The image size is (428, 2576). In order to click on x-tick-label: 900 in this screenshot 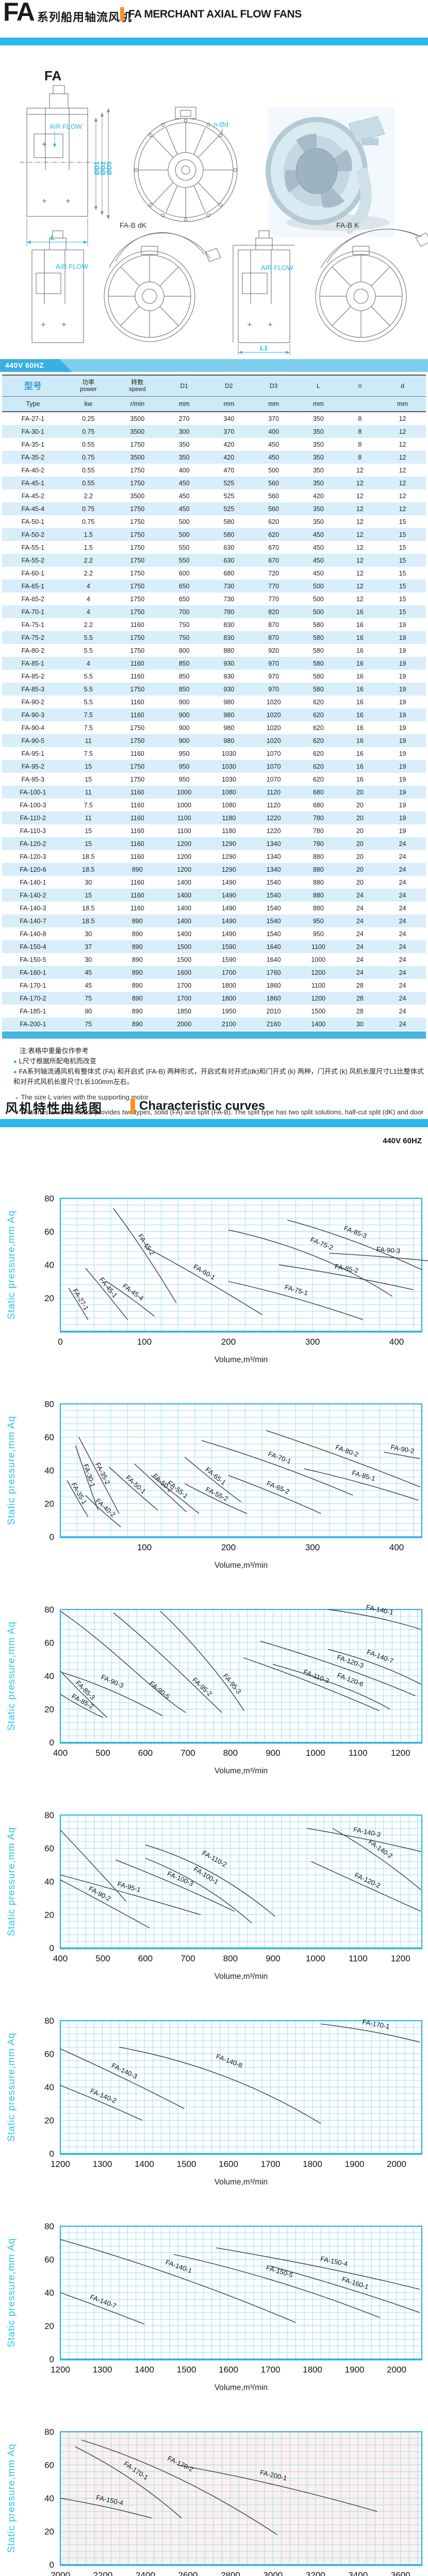, I will do `click(273, 1753)`.